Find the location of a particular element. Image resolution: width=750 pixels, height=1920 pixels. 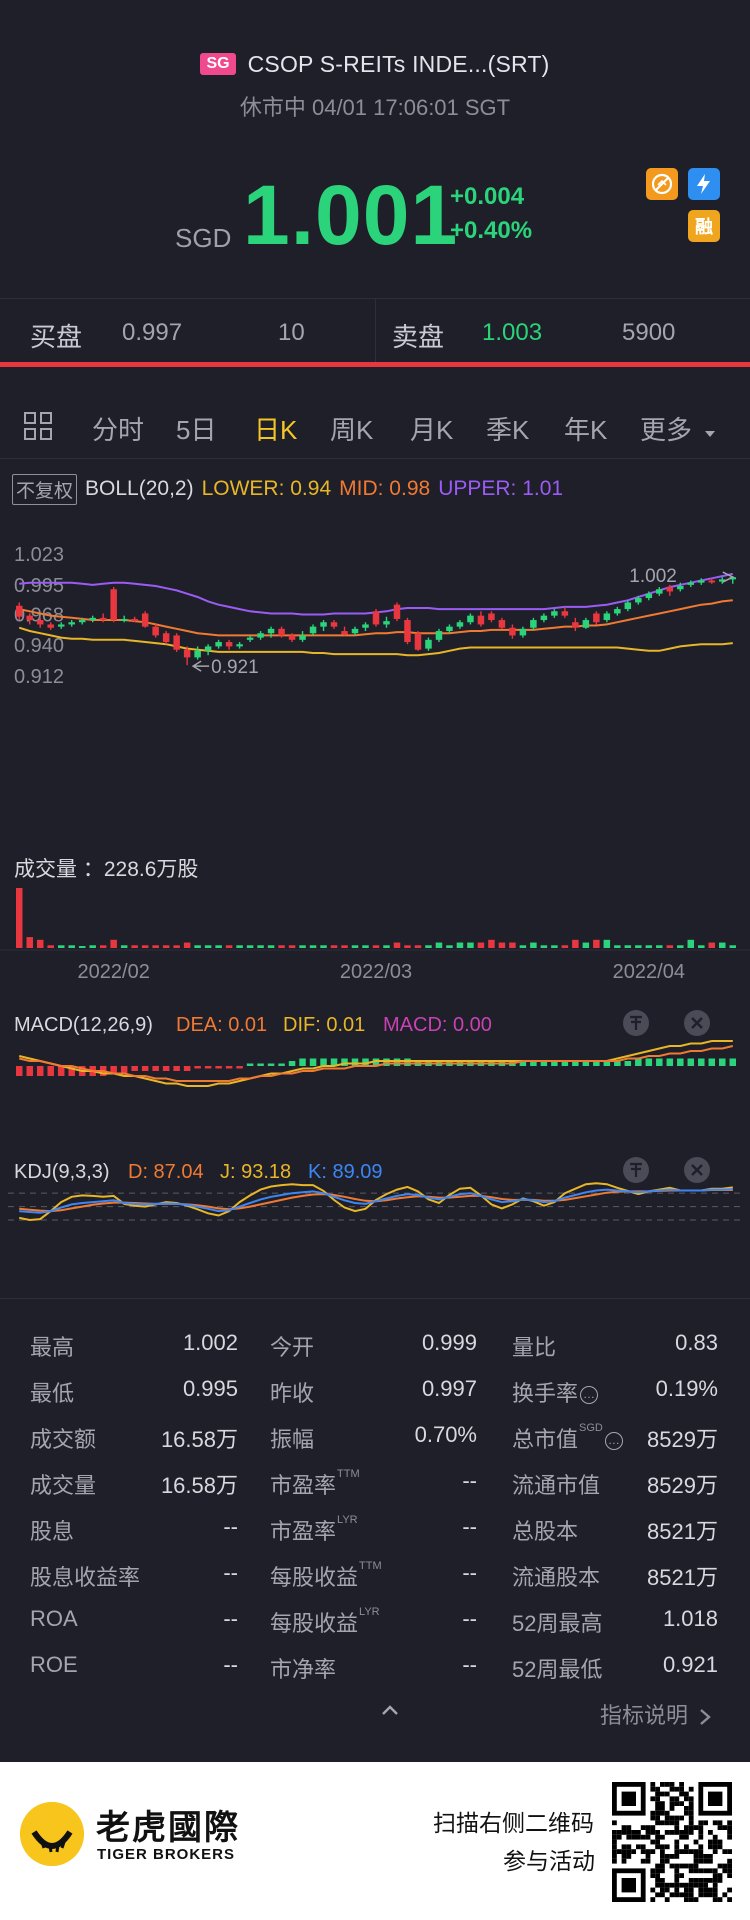

qr-finder is located at coordinates (628, 1798).